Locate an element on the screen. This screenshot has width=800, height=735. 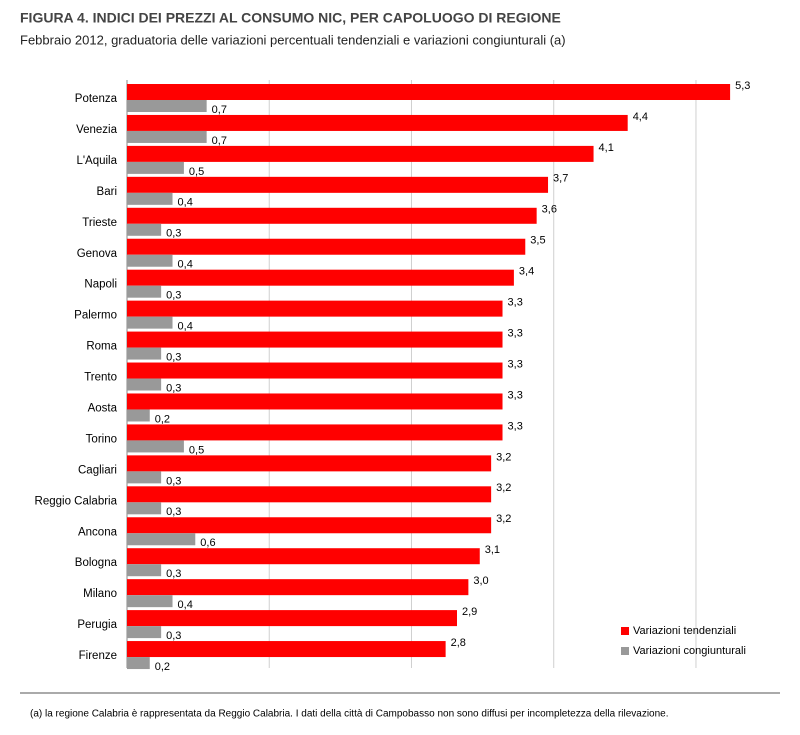
value-label: 4,4 is located at coordinates (640, 117).